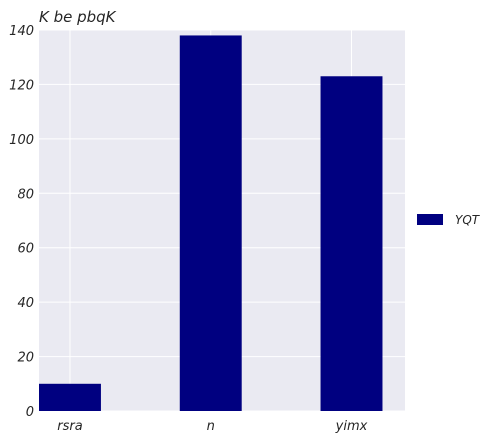  Describe the element at coordinates (21, 222) in the screenshot. I see `y-axis: 0 20 40 60 80 100 120 140` at that location.